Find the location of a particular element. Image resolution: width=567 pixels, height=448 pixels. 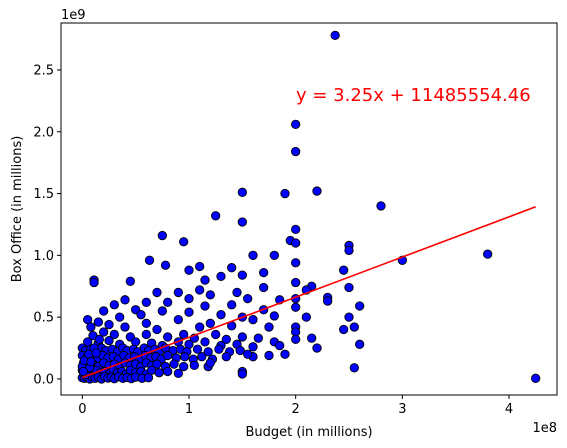

x-offset-label: 1e8 is located at coordinates (544, 428).